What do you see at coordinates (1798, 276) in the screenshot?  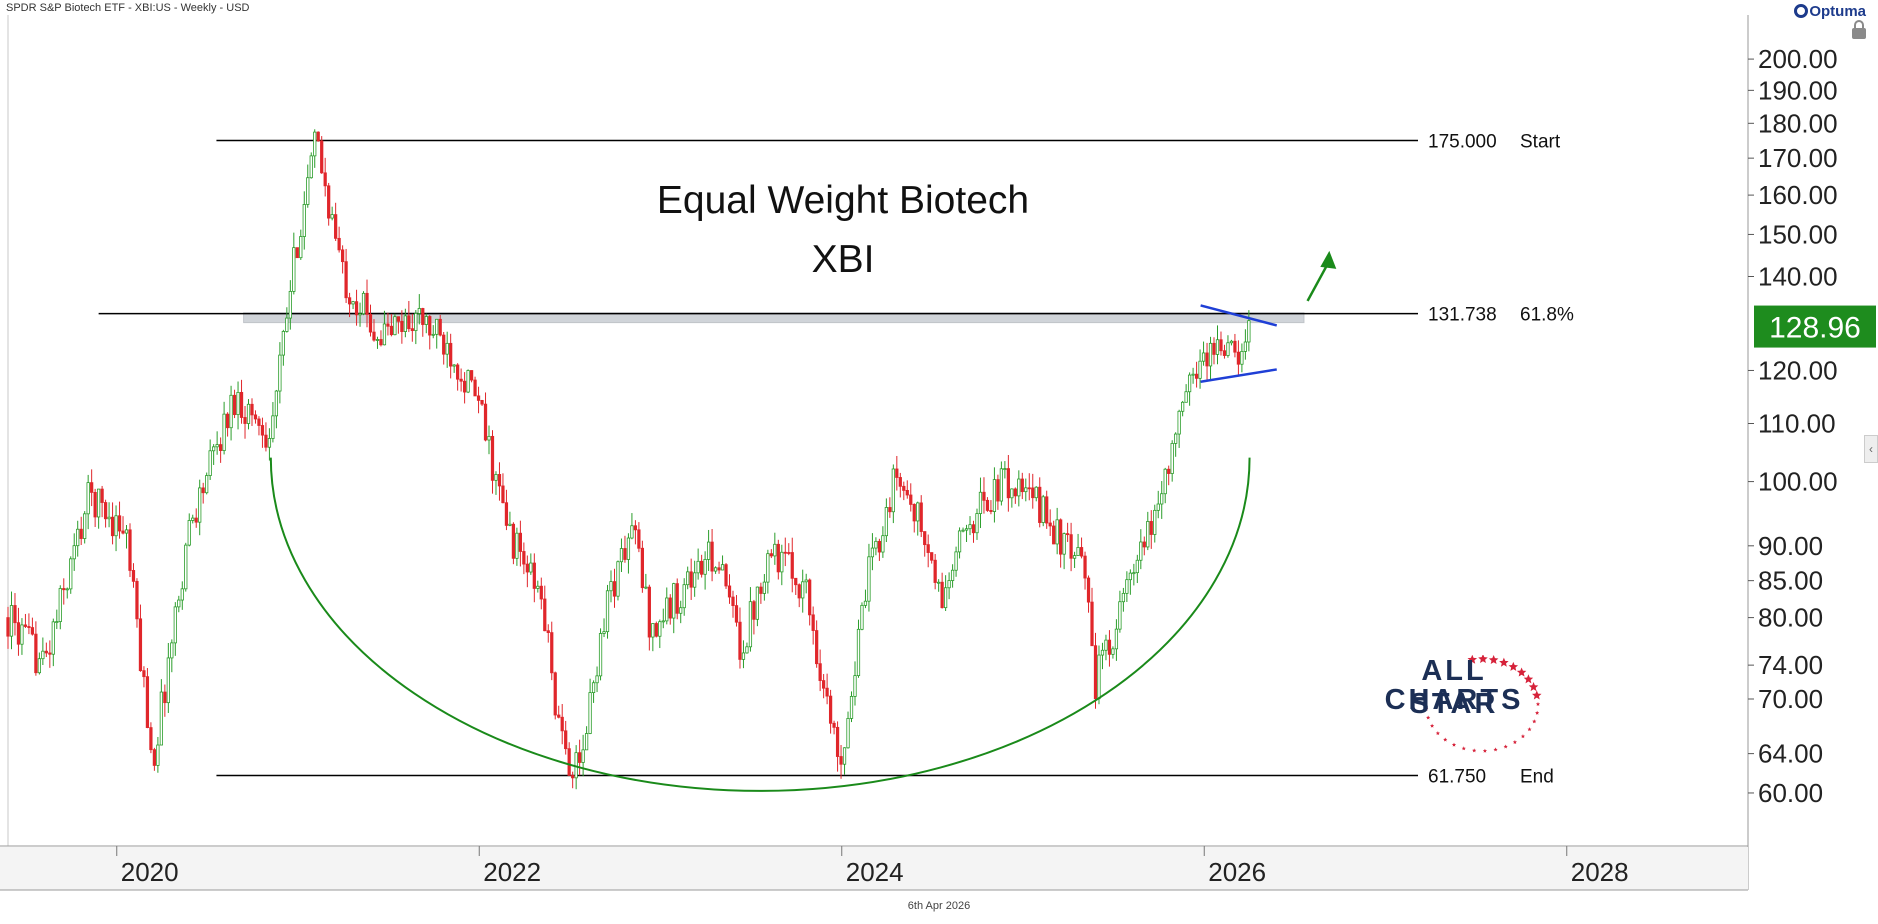 I see `y-tick-label: 140.00` at bounding box center [1798, 276].